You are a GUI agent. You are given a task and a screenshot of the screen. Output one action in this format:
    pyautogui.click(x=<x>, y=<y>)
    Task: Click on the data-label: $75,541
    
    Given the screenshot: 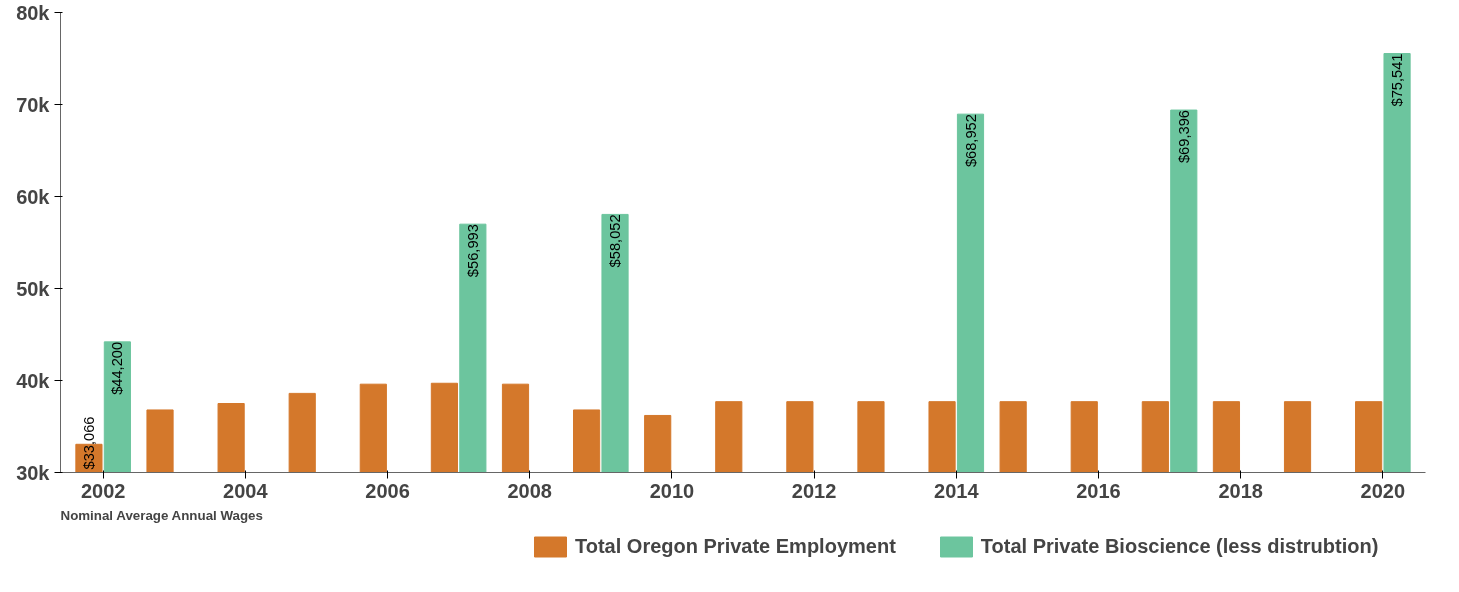 What is the action you would take?
    pyautogui.click(x=1397, y=80)
    